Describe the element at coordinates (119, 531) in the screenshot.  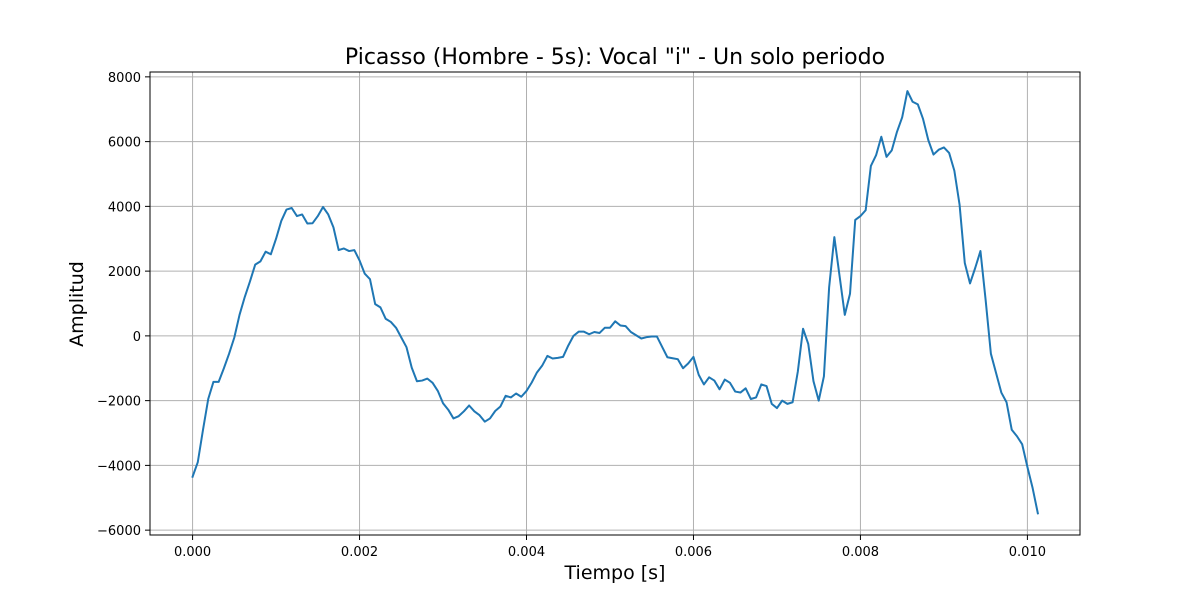
I see `y-tick-label: −6000` at that location.